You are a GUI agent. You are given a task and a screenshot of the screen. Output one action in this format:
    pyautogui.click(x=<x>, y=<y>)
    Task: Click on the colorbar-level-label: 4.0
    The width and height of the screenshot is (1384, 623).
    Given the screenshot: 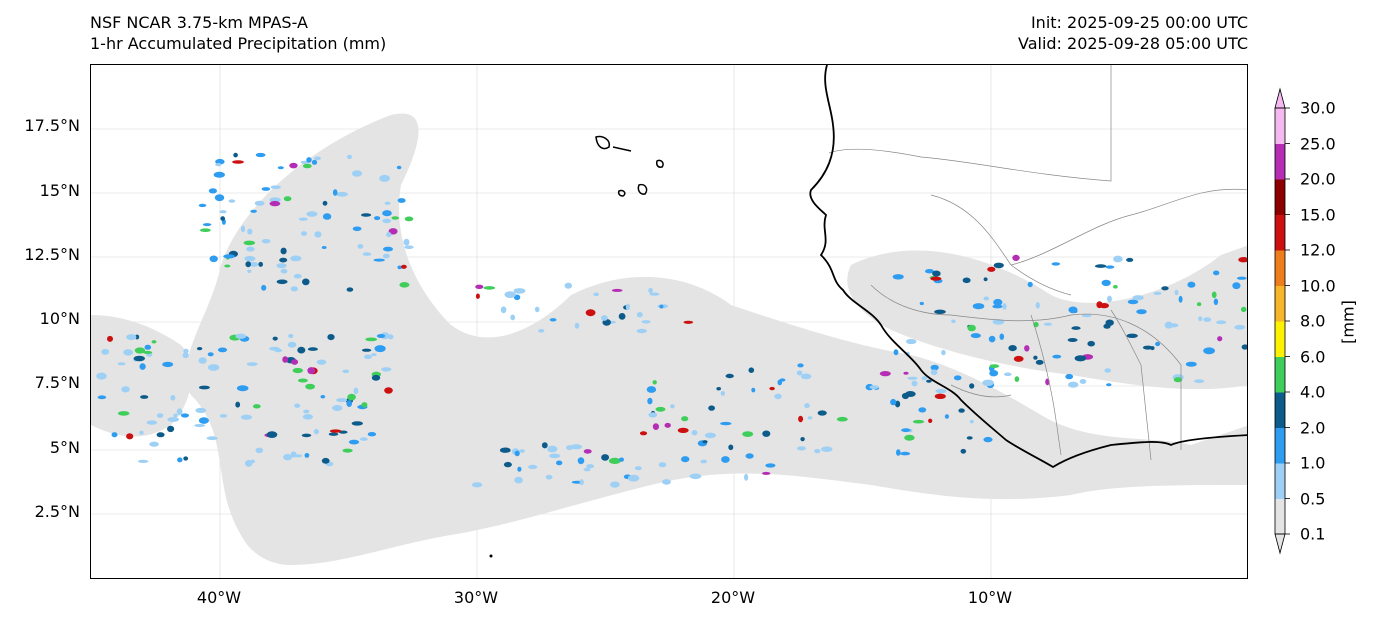 What is the action you would take?
    pyautogui.click(x=1313, y=392)
    